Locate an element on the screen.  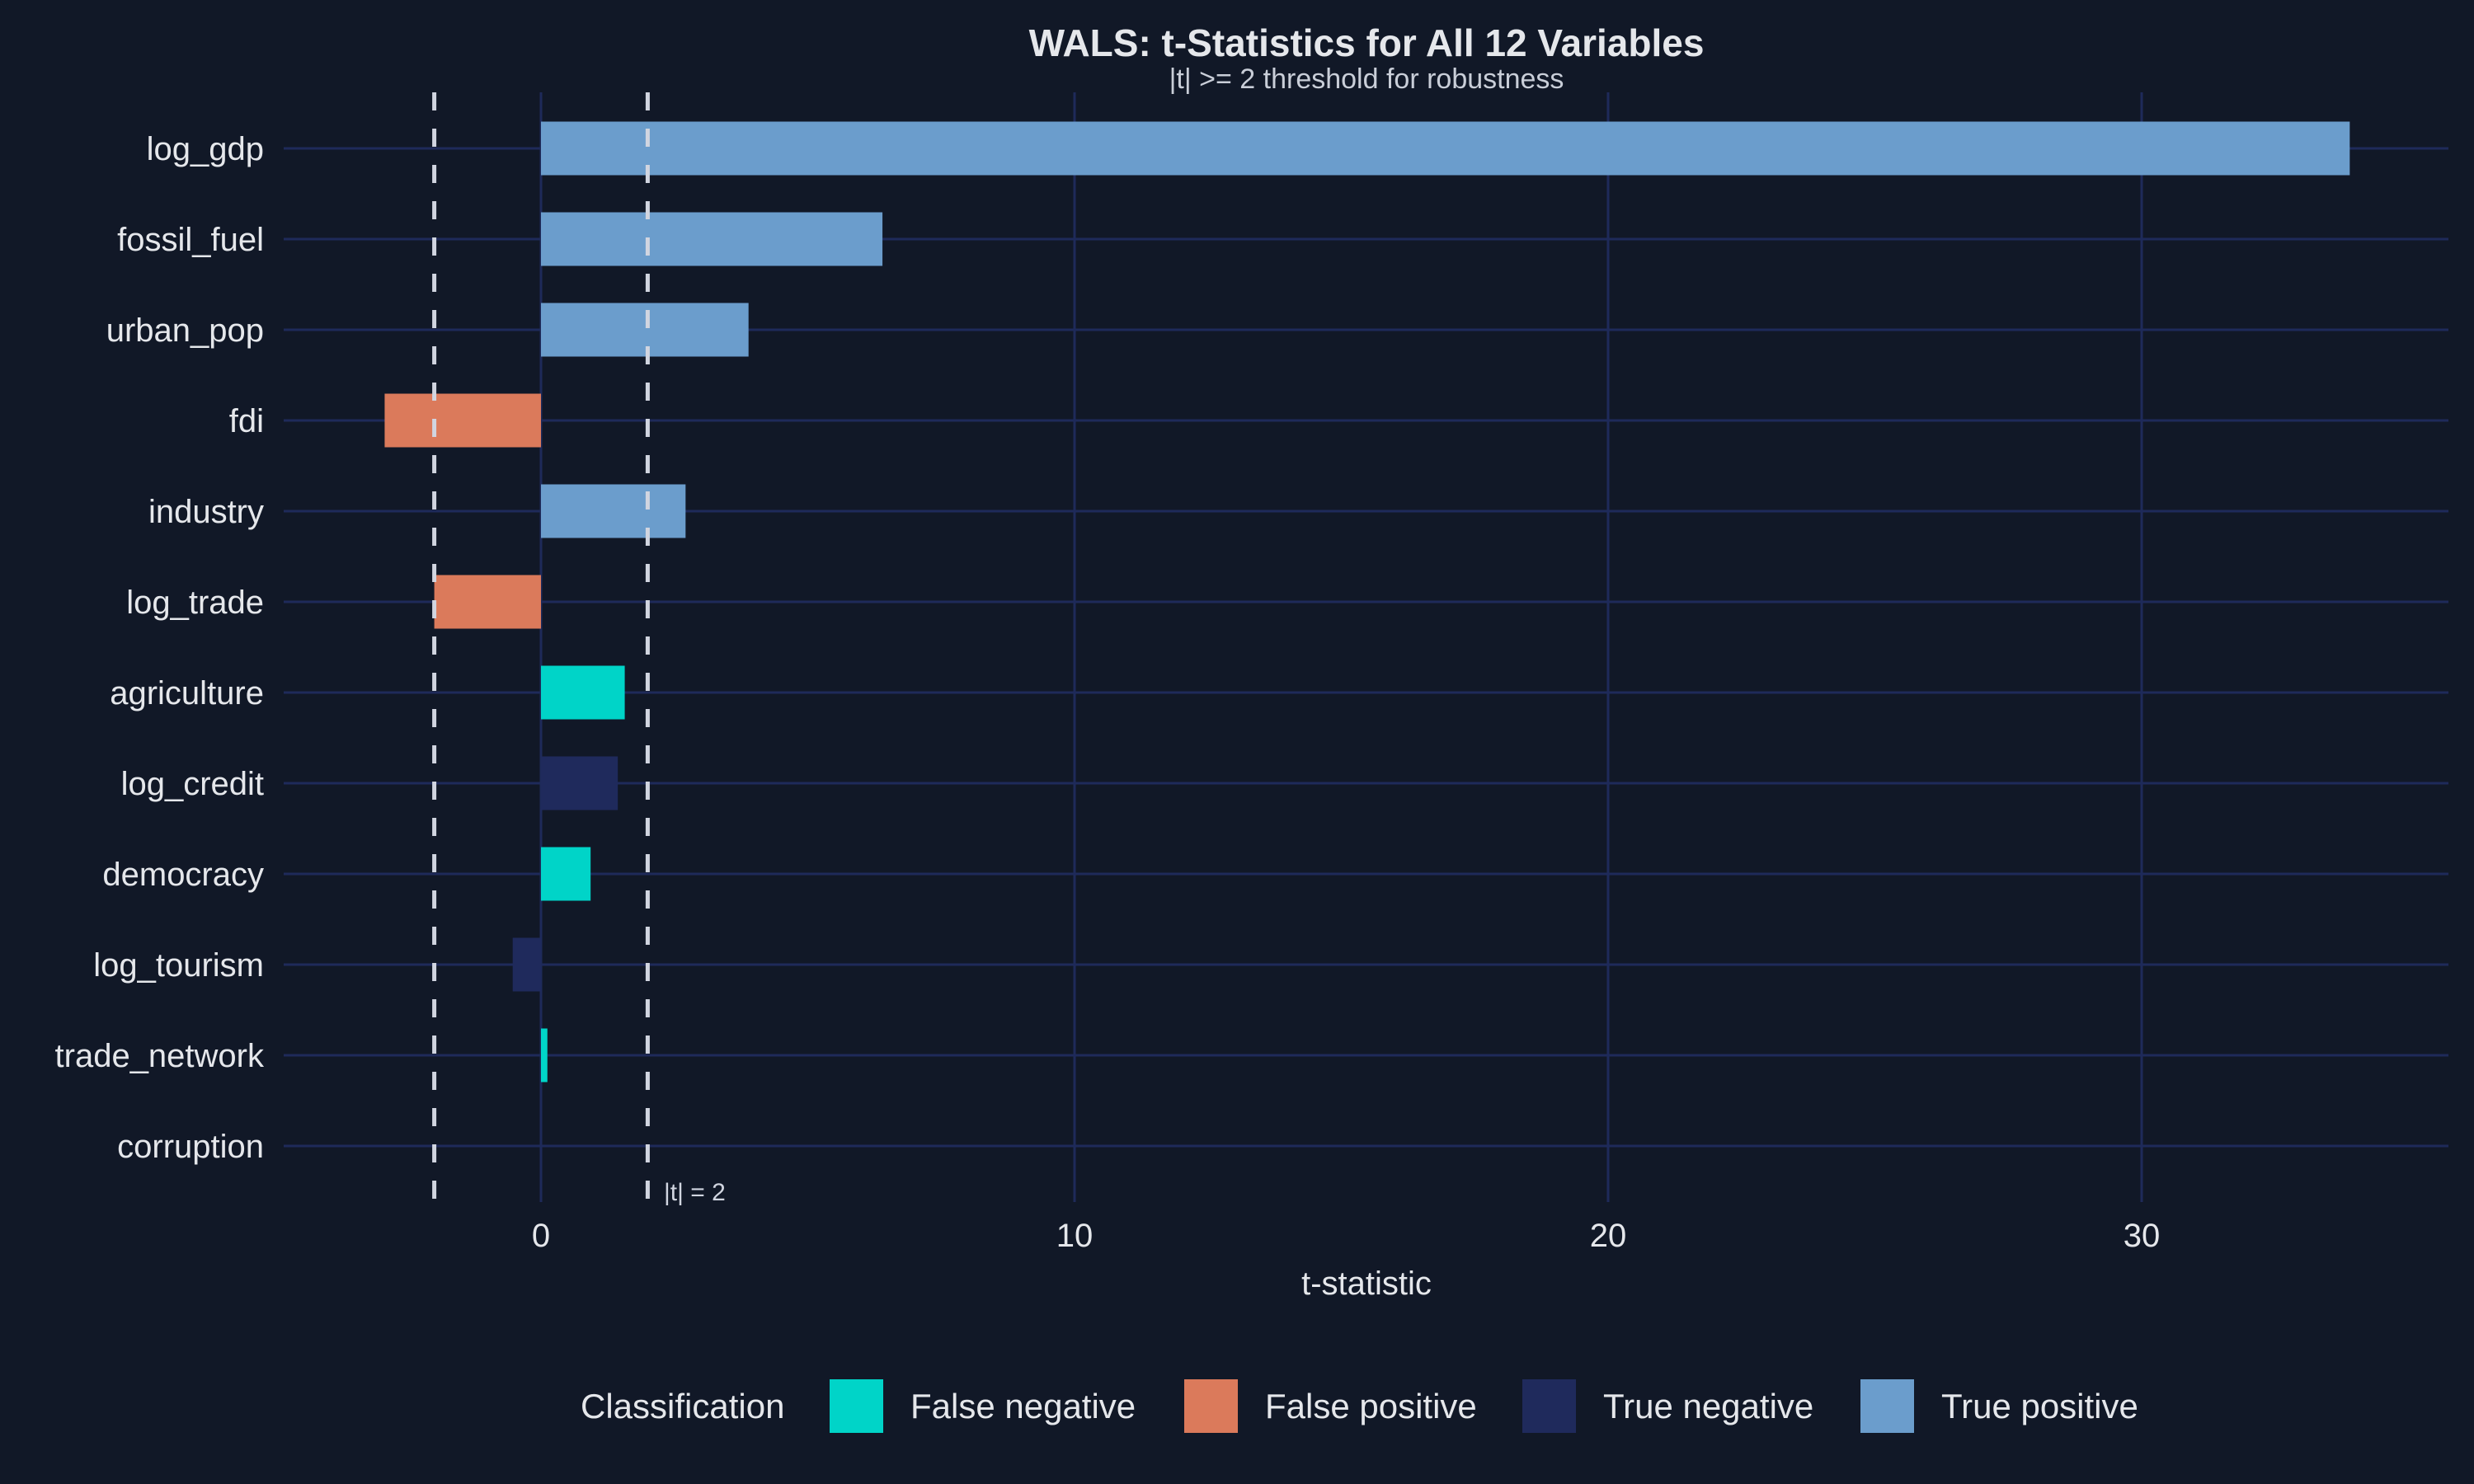
bar-log_tourism is located at coordinates (526, 965).